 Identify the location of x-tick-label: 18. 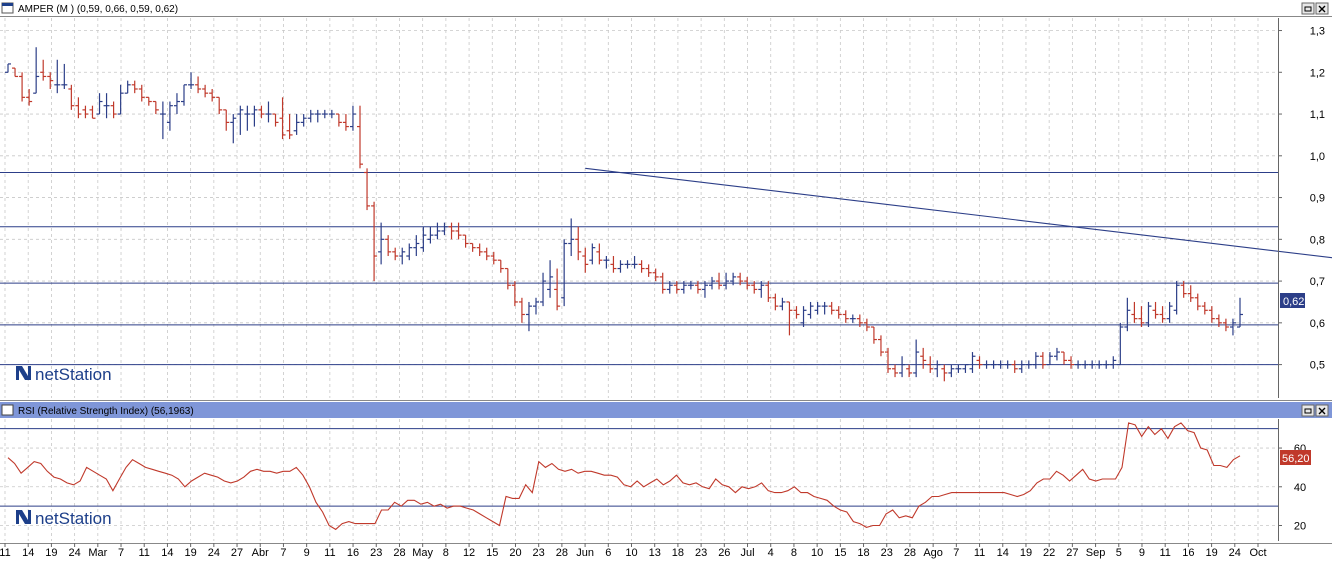
(678, 553).